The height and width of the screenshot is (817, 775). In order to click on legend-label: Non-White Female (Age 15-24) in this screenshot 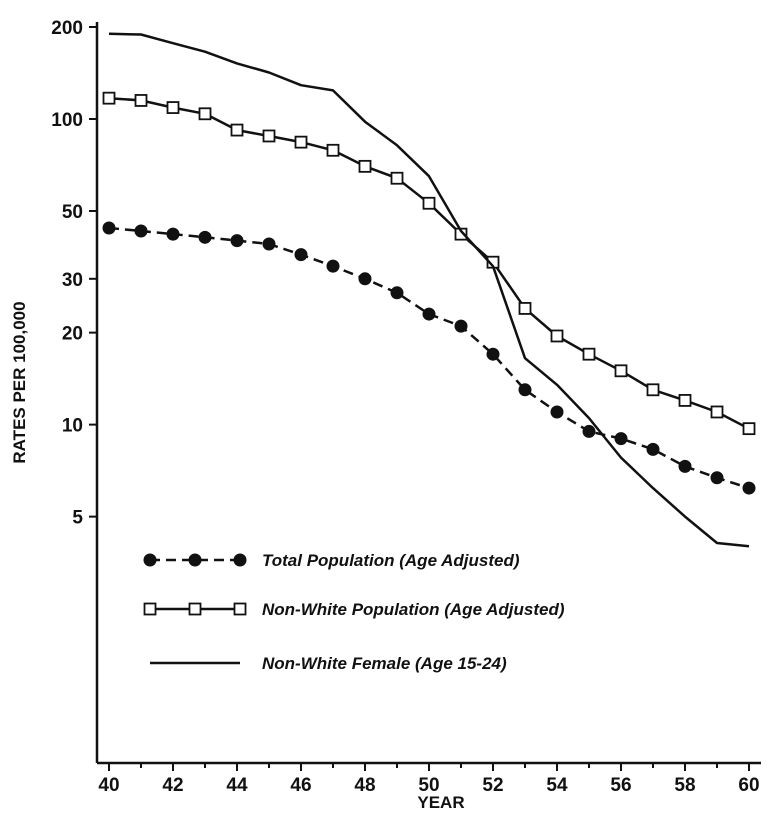, I will do `click(384, 663)`.